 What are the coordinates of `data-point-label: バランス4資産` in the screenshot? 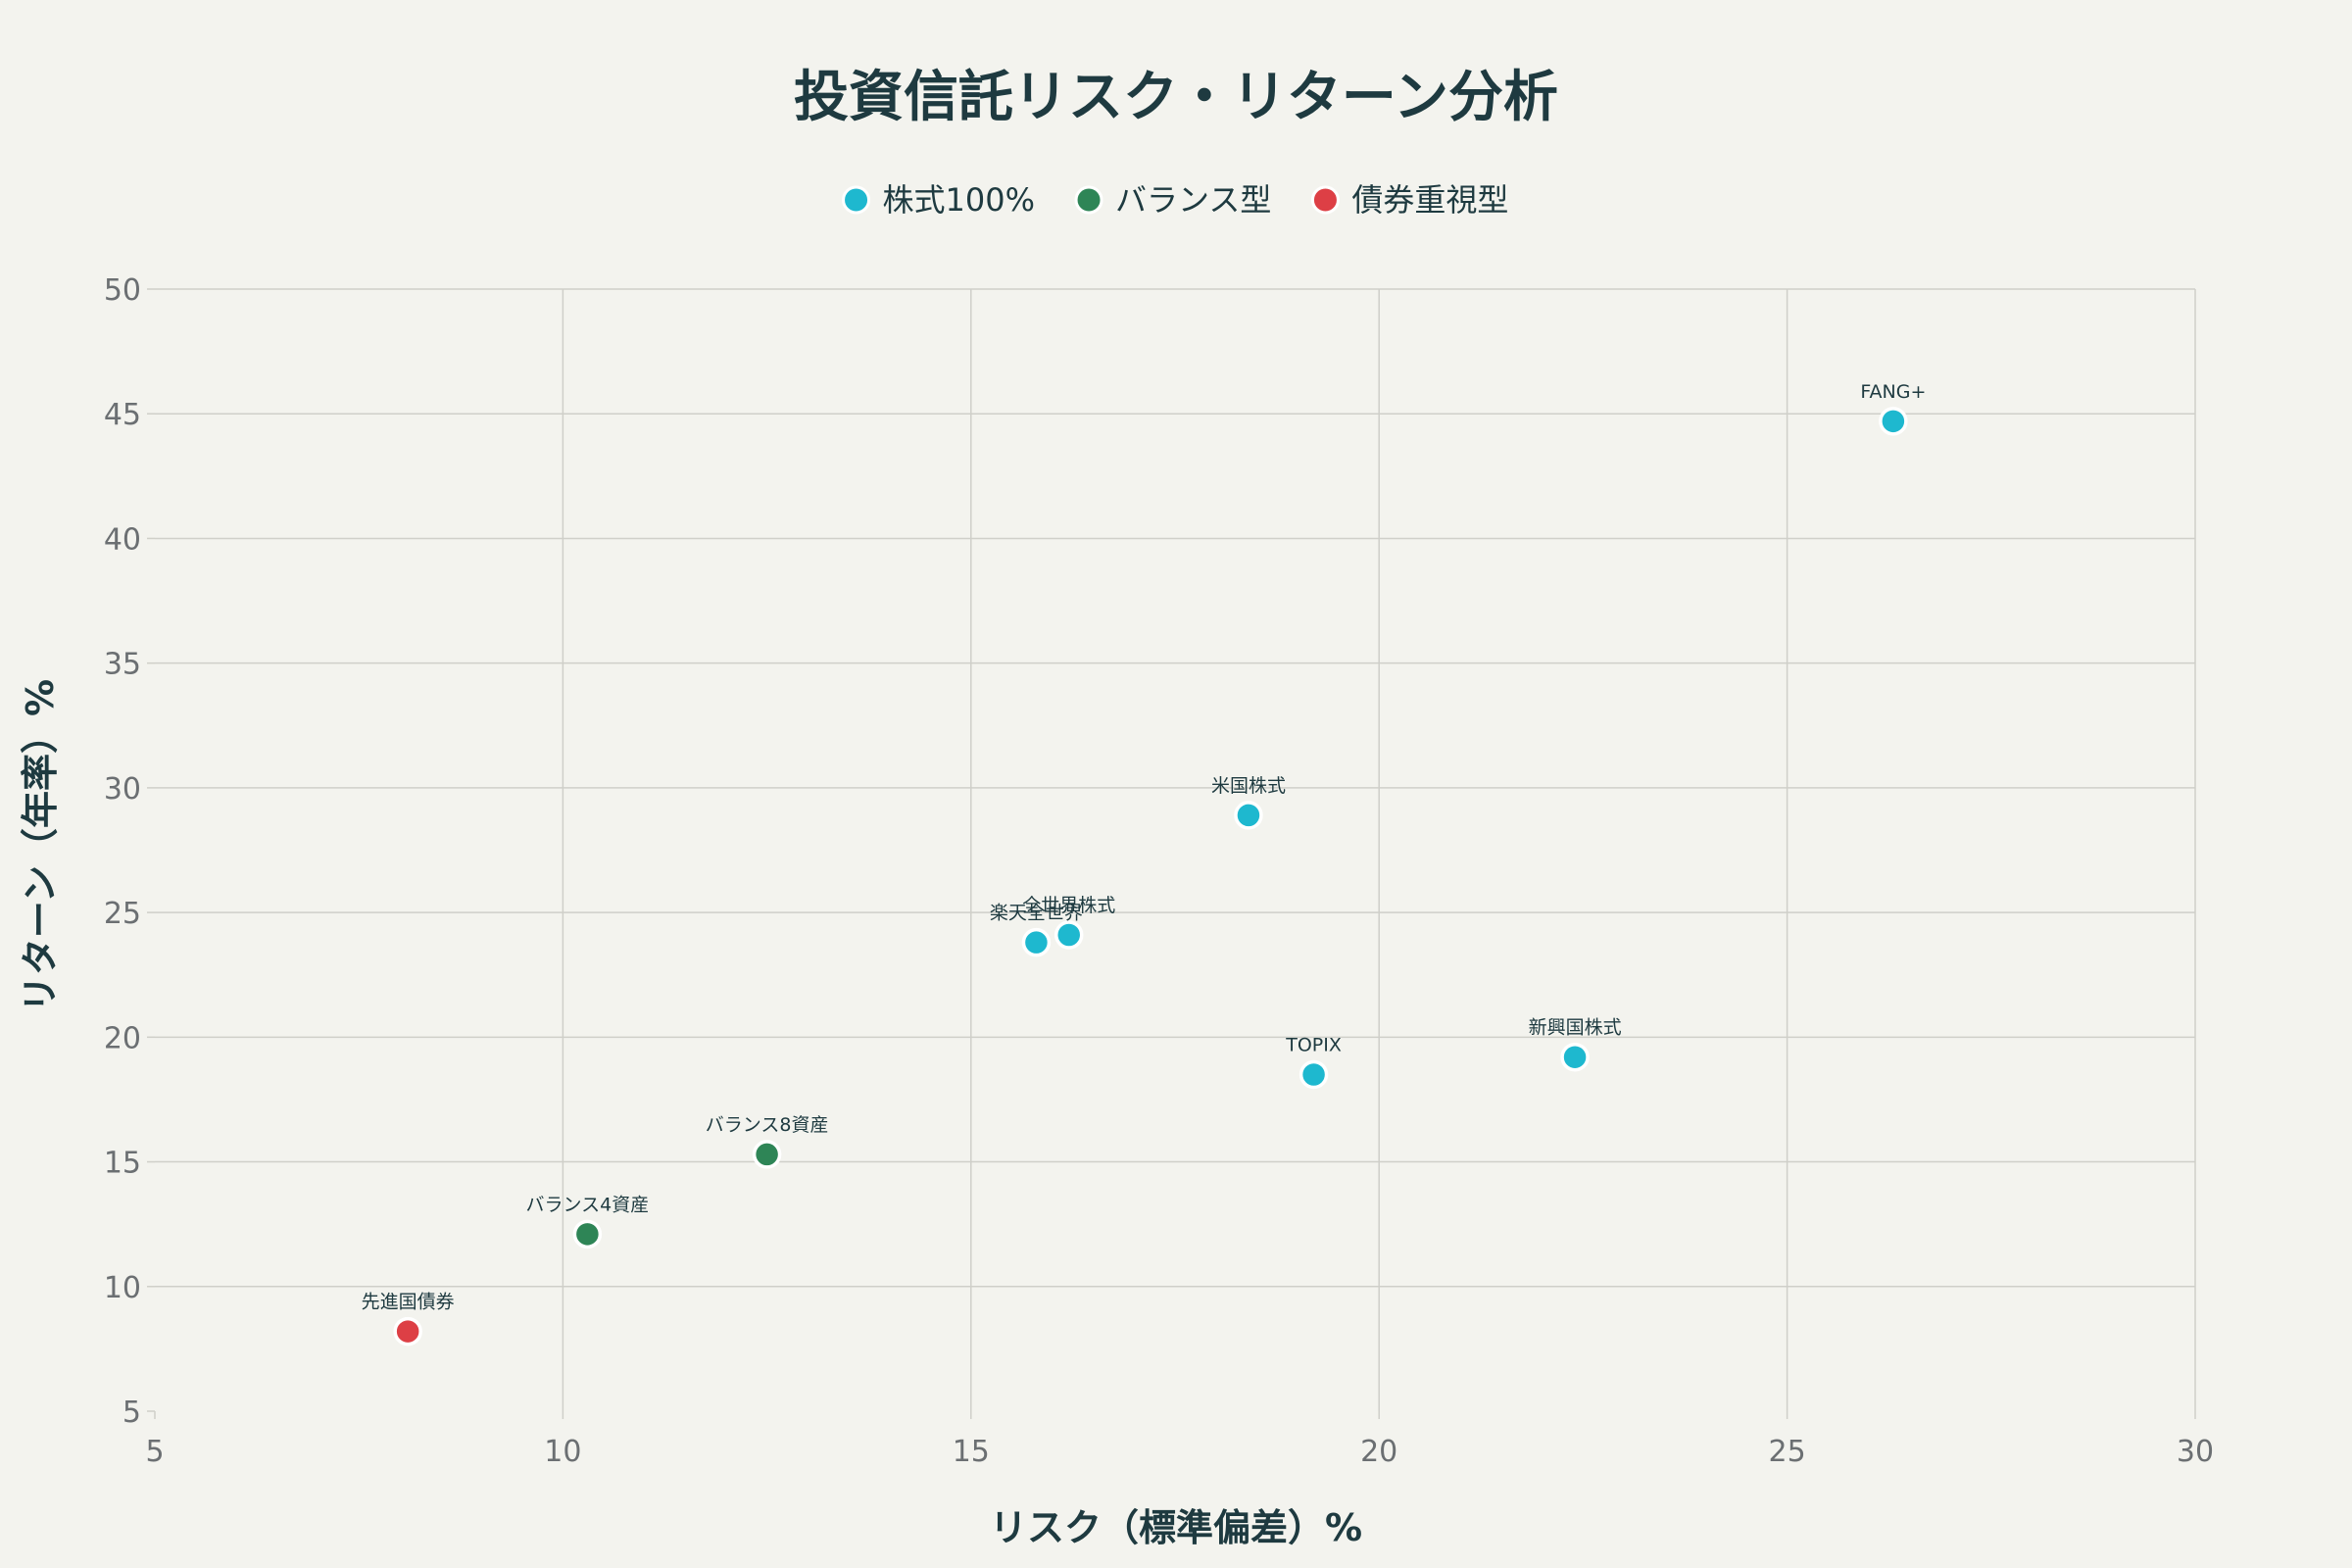 It's located at (588, 1204).